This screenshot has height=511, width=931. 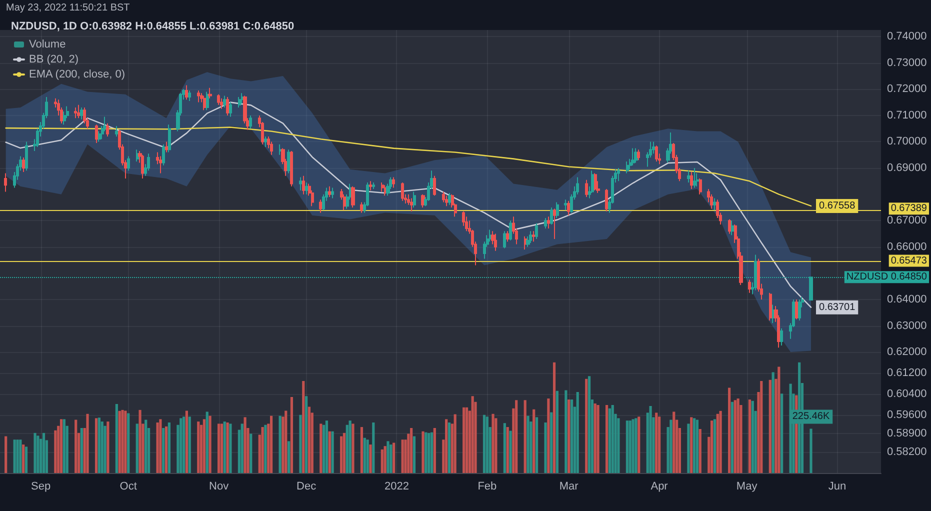 What do you see at coordinates (907, 142) in the screenshot?
I see `y-tick-label: 0.70000` at bounding box center [907, 142].